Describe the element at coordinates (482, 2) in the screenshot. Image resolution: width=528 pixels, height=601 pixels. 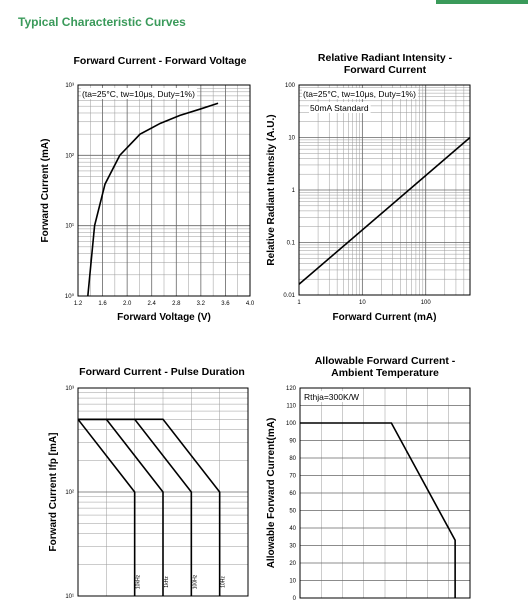
I see `logo-fragment` at that location.